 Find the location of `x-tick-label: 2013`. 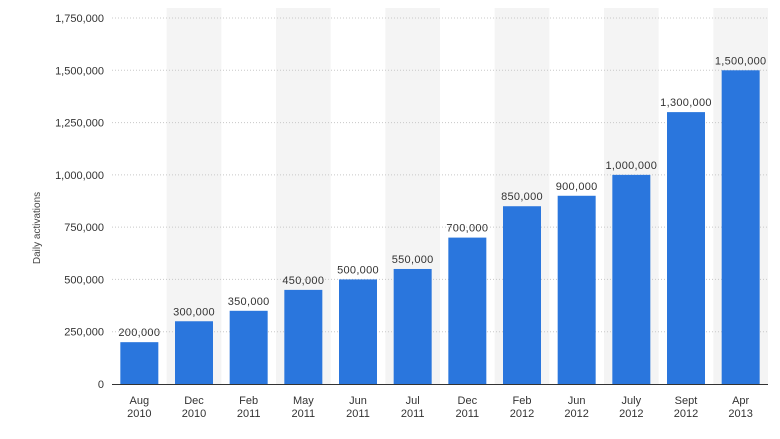

x-tick-label: 2013 is located at coordinates (740, 414).